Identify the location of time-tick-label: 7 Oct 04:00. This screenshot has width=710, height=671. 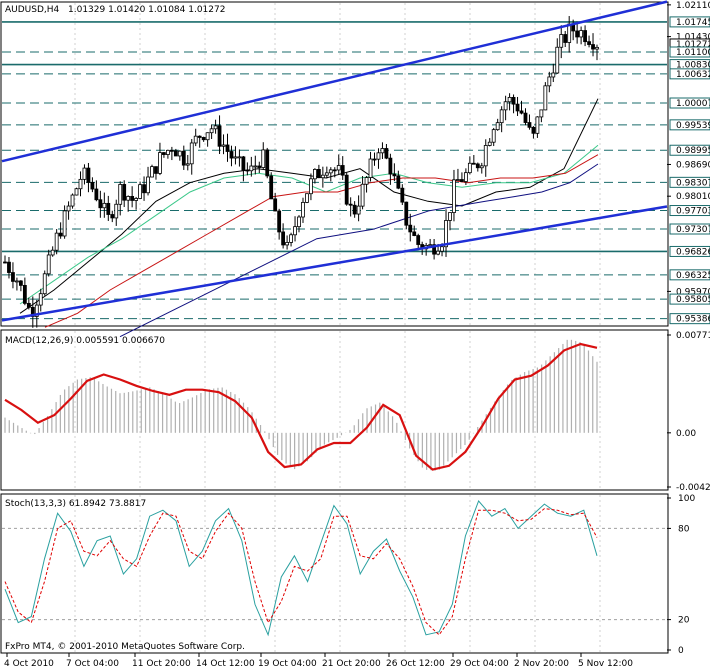
(92, 664).